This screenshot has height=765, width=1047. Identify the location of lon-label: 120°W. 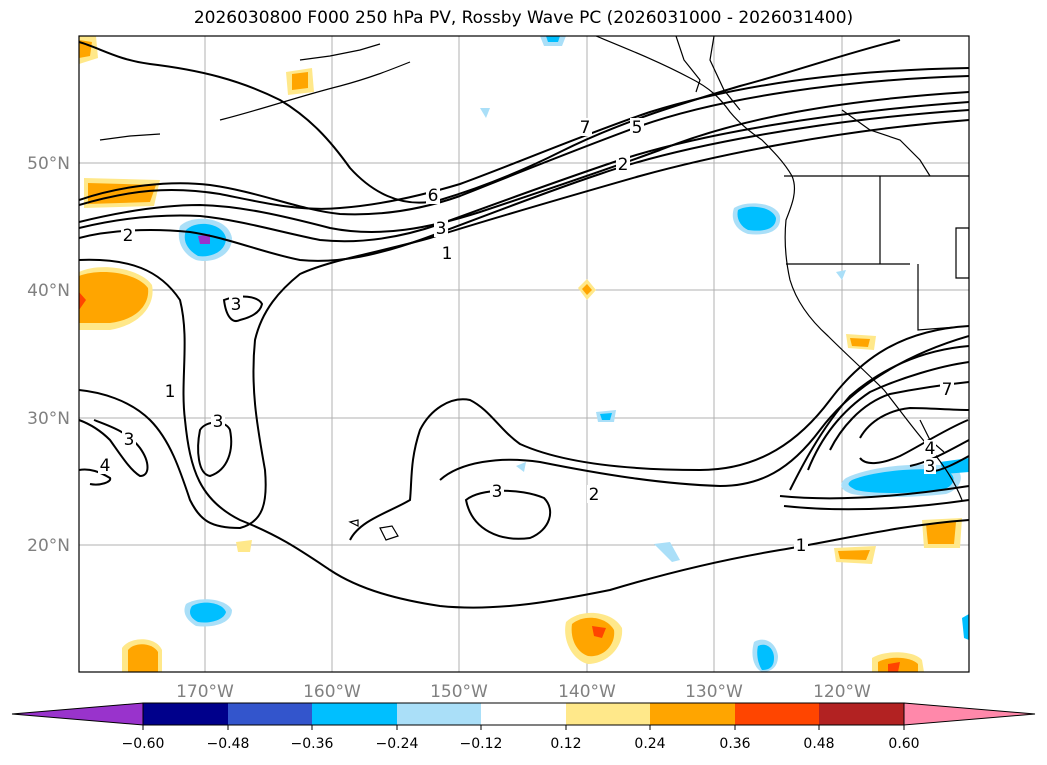
(842, 692).